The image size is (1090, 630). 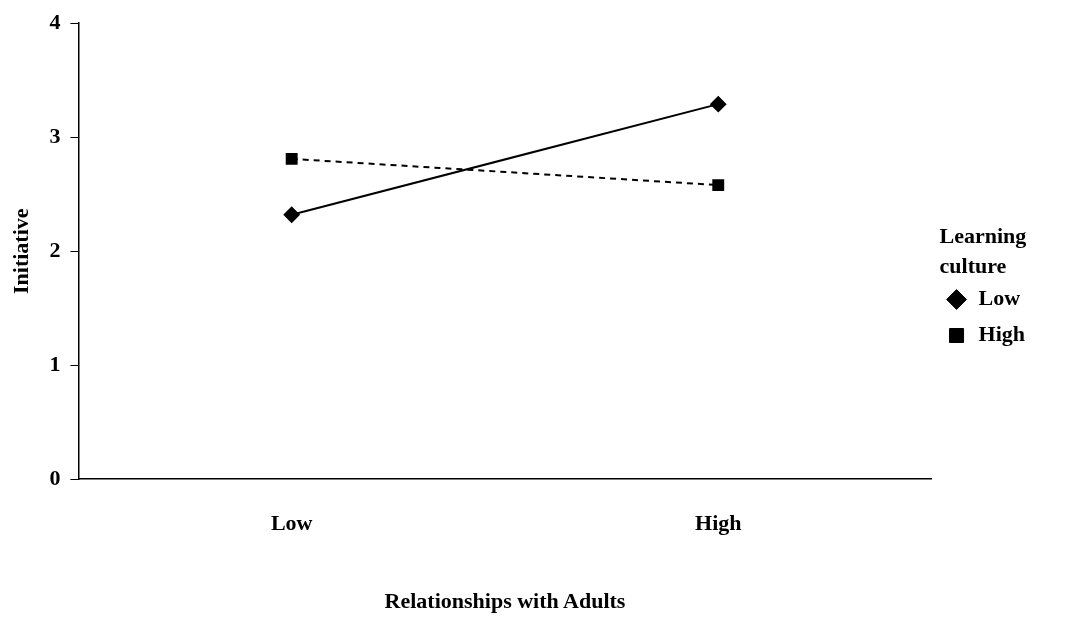 What do you see at coordinates (55, 363) in the screenshot?
I see `y-tick-label: 1` at bounding box center [55, 363].